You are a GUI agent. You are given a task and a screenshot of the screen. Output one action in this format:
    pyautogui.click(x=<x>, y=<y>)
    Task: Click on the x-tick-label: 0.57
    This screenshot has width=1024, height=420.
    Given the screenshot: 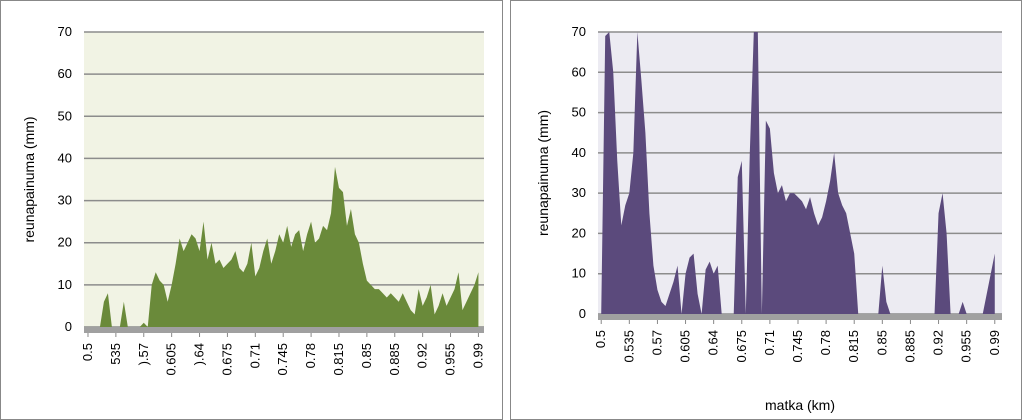 What is the action you would take?
    pyautogui.click(x=656, y=342)
    